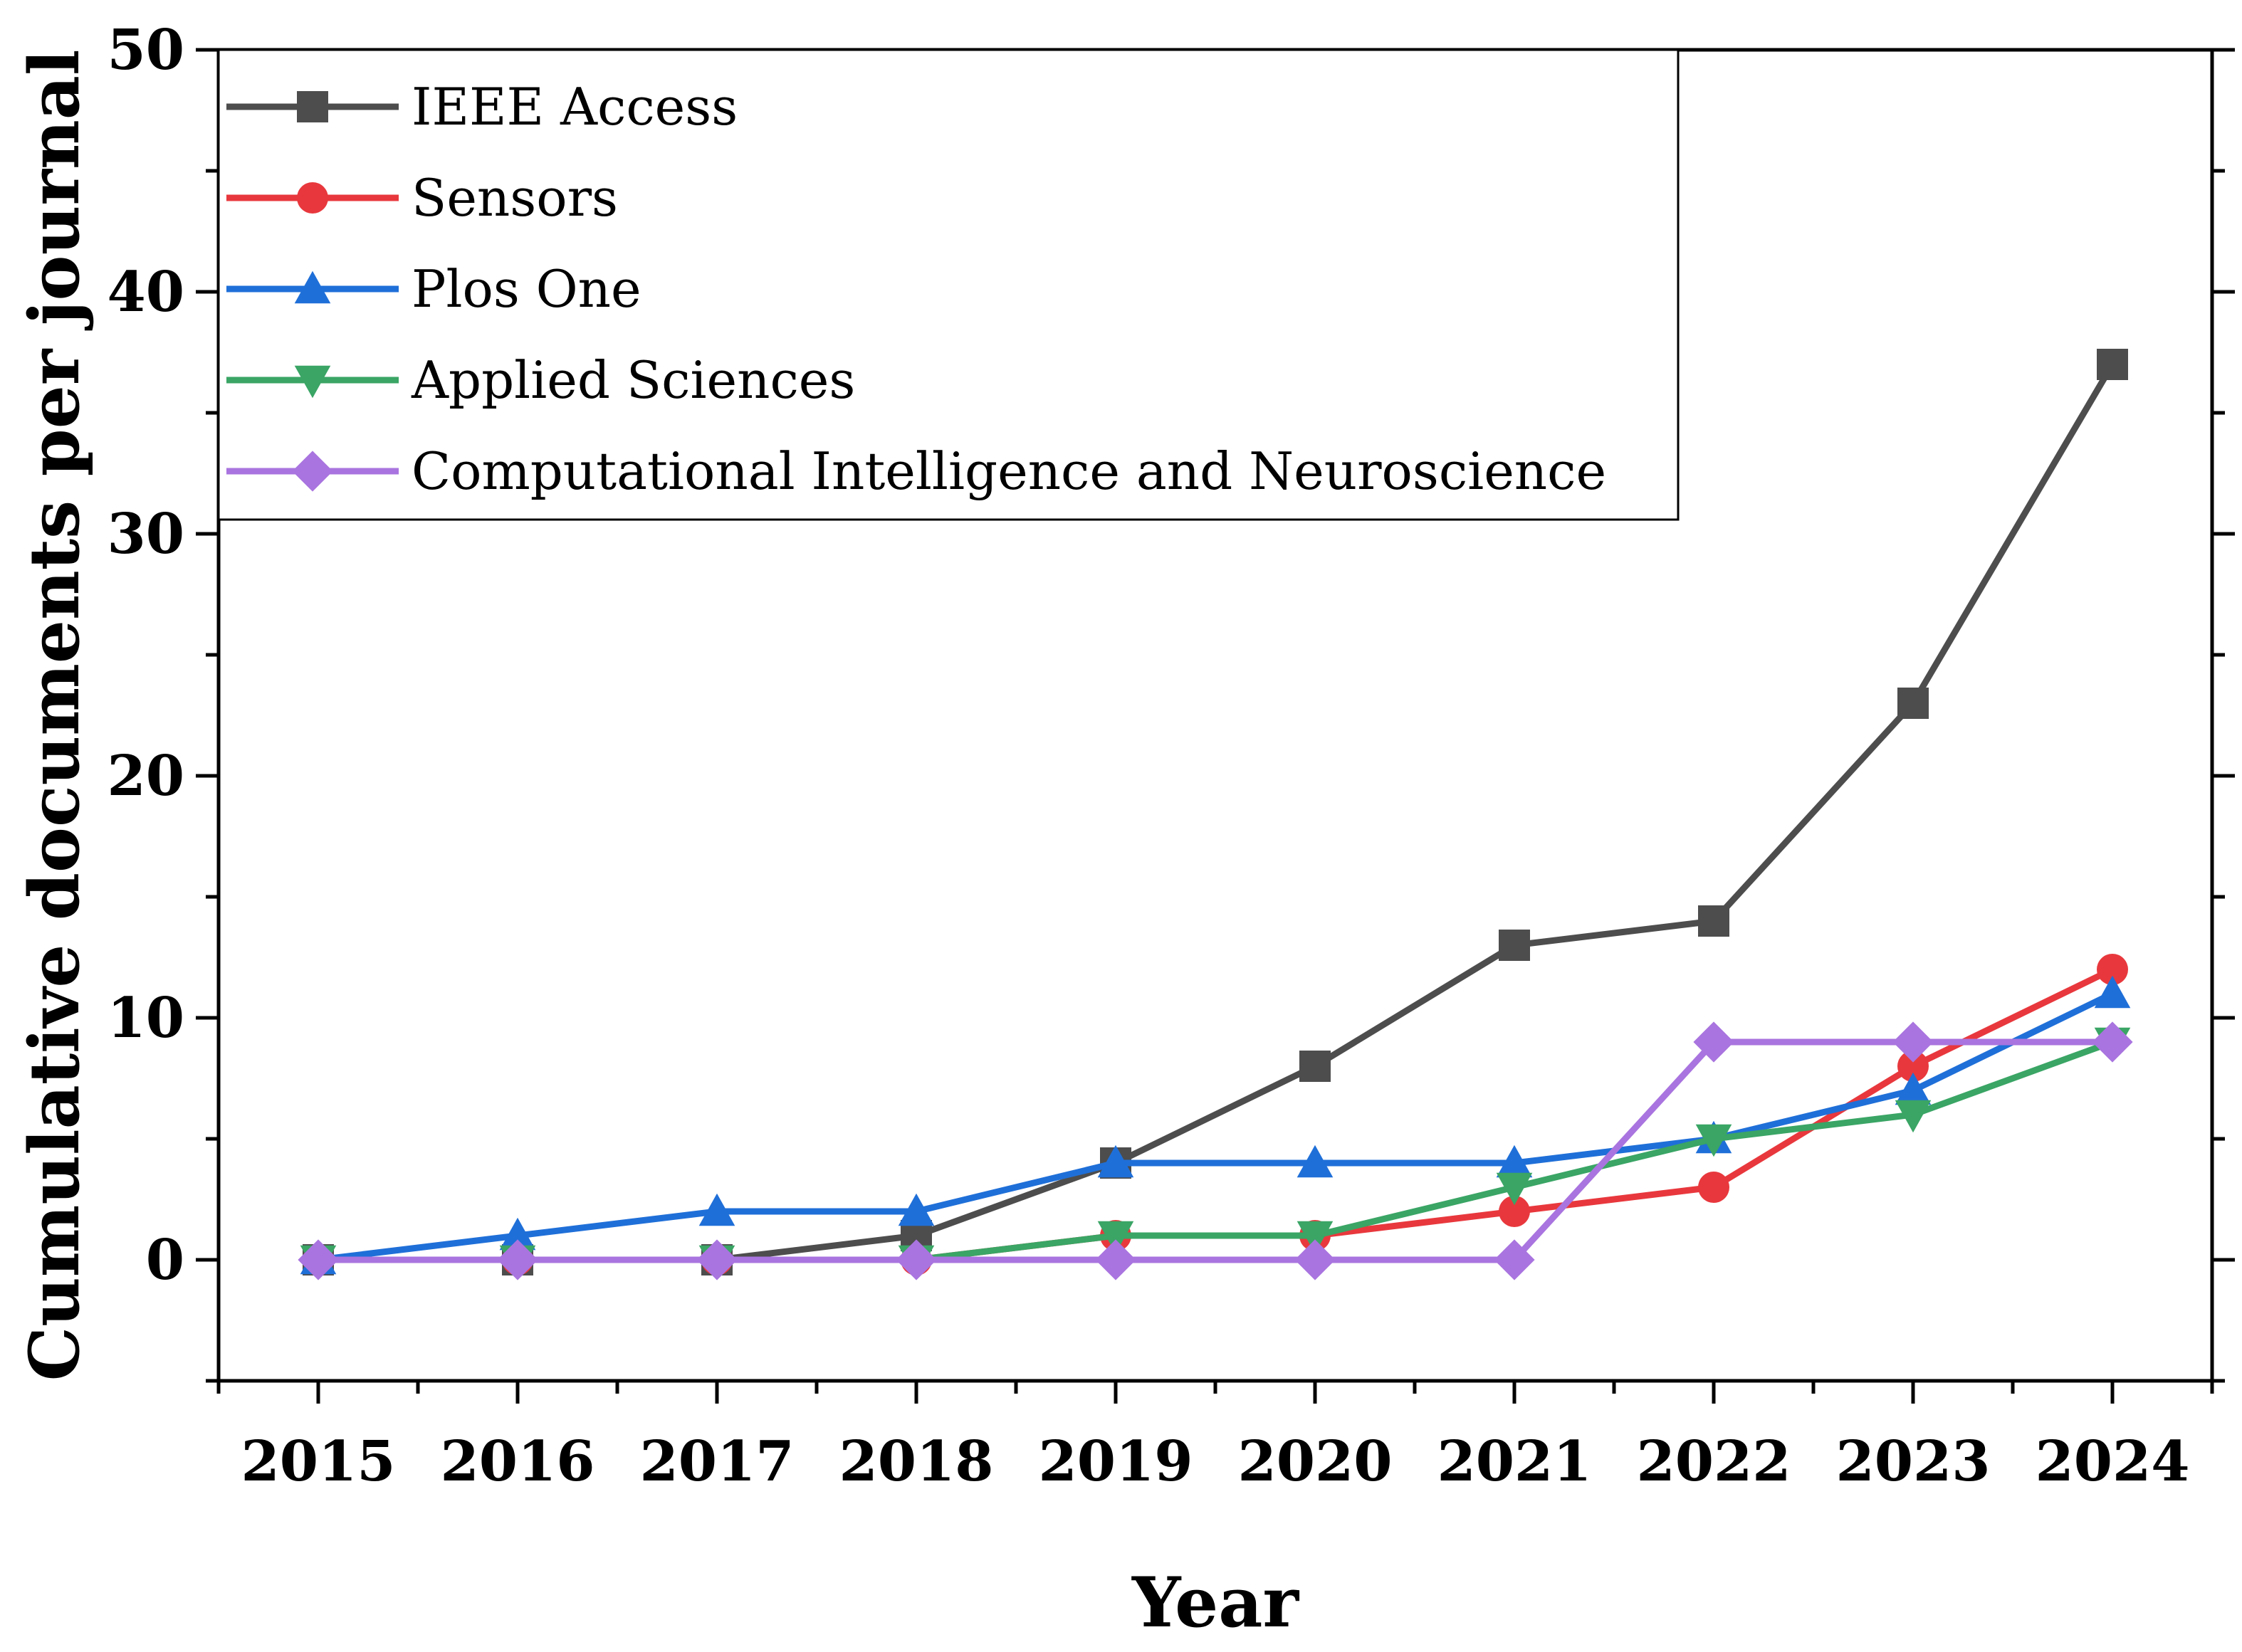 Image resolution: width=2242 pixels, height=1652 pixels. What do you see at coordinates (55, 716) in the screenshot?
I see `y-axis-title: Cumulative documents per journal` at bounding box center [55, 716].